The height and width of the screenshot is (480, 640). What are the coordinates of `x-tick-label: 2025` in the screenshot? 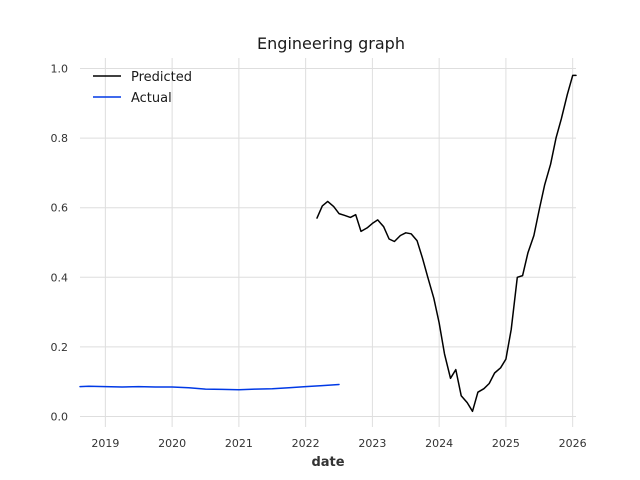 It's located at (506, 443).